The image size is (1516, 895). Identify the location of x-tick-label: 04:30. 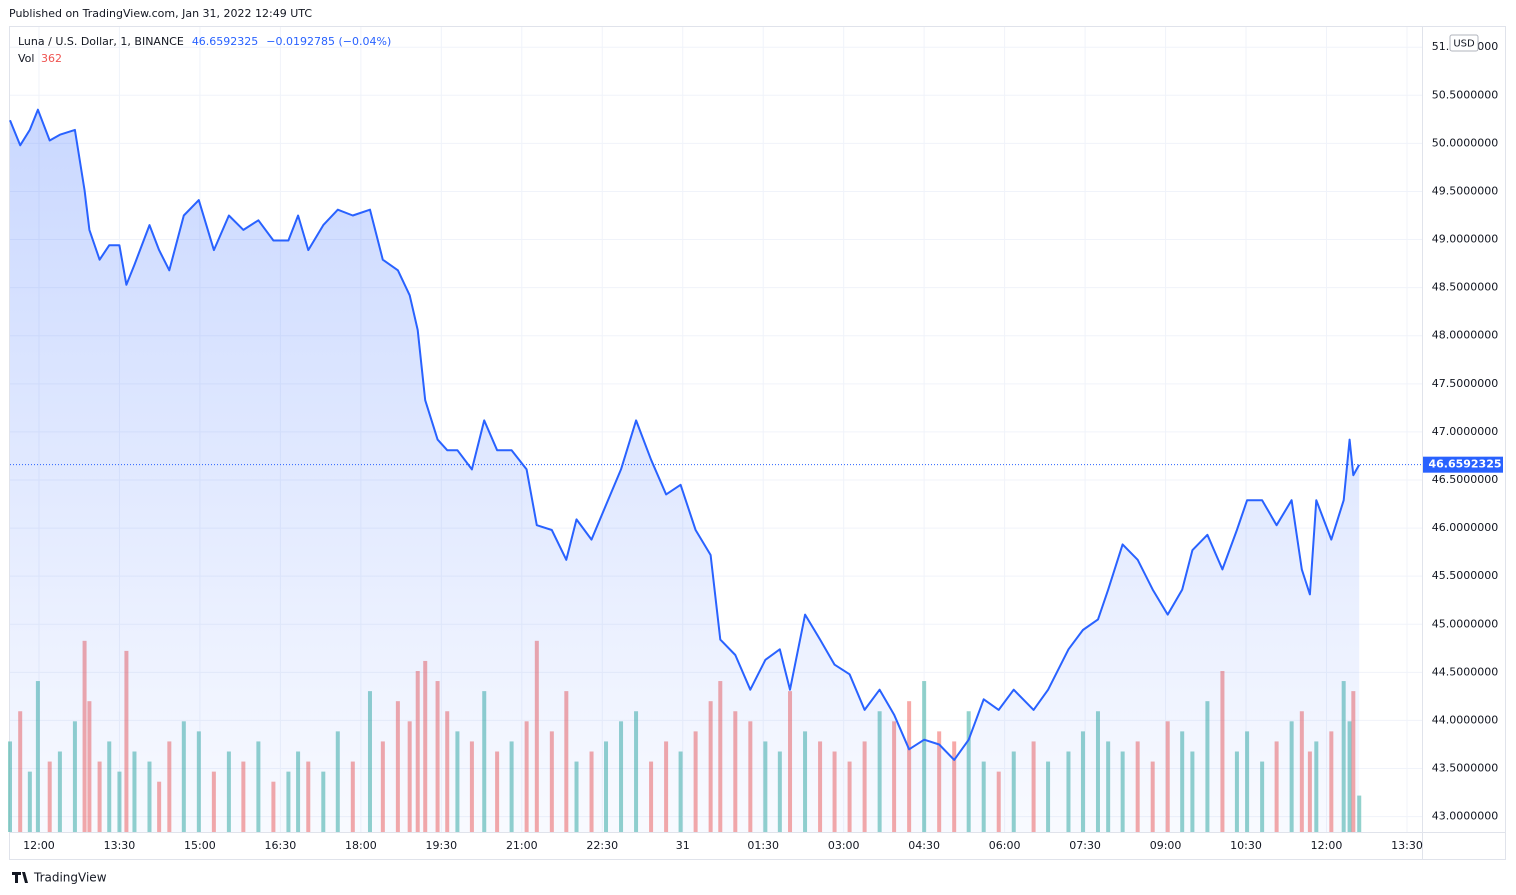
(924, 845).